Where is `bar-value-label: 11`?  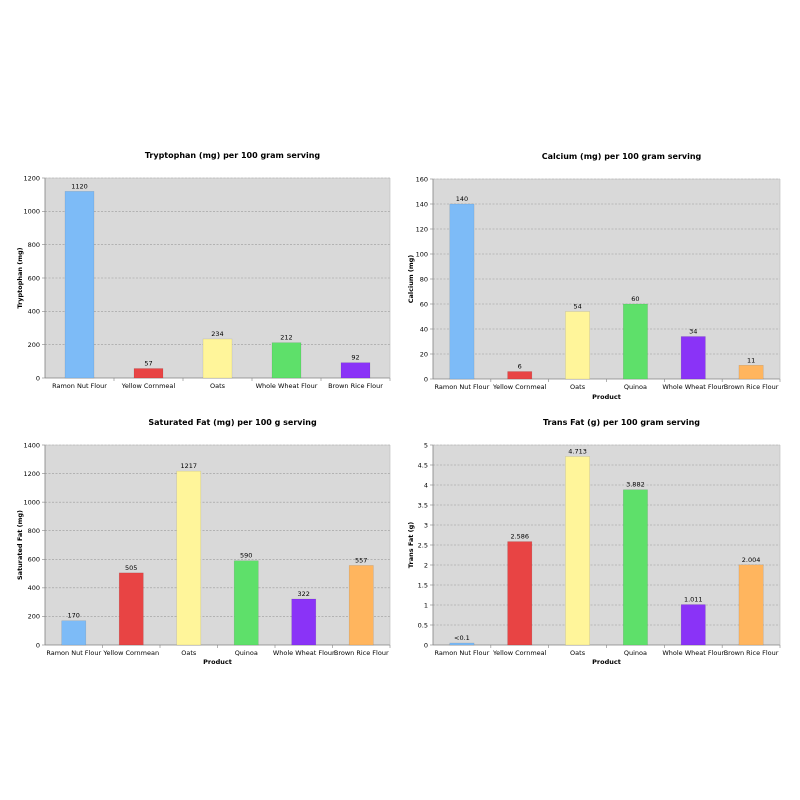
bar-value-label: 11 is located at coordinates (751, 360).